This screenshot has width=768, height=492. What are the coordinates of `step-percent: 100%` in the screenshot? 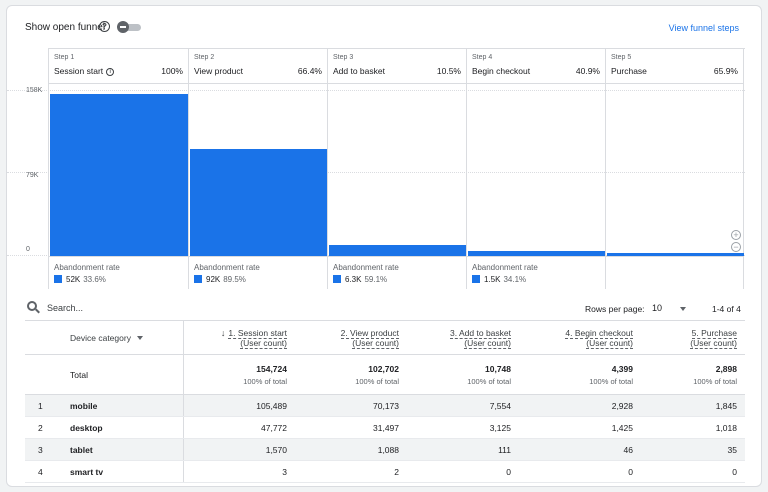 It's located at (172, 71).